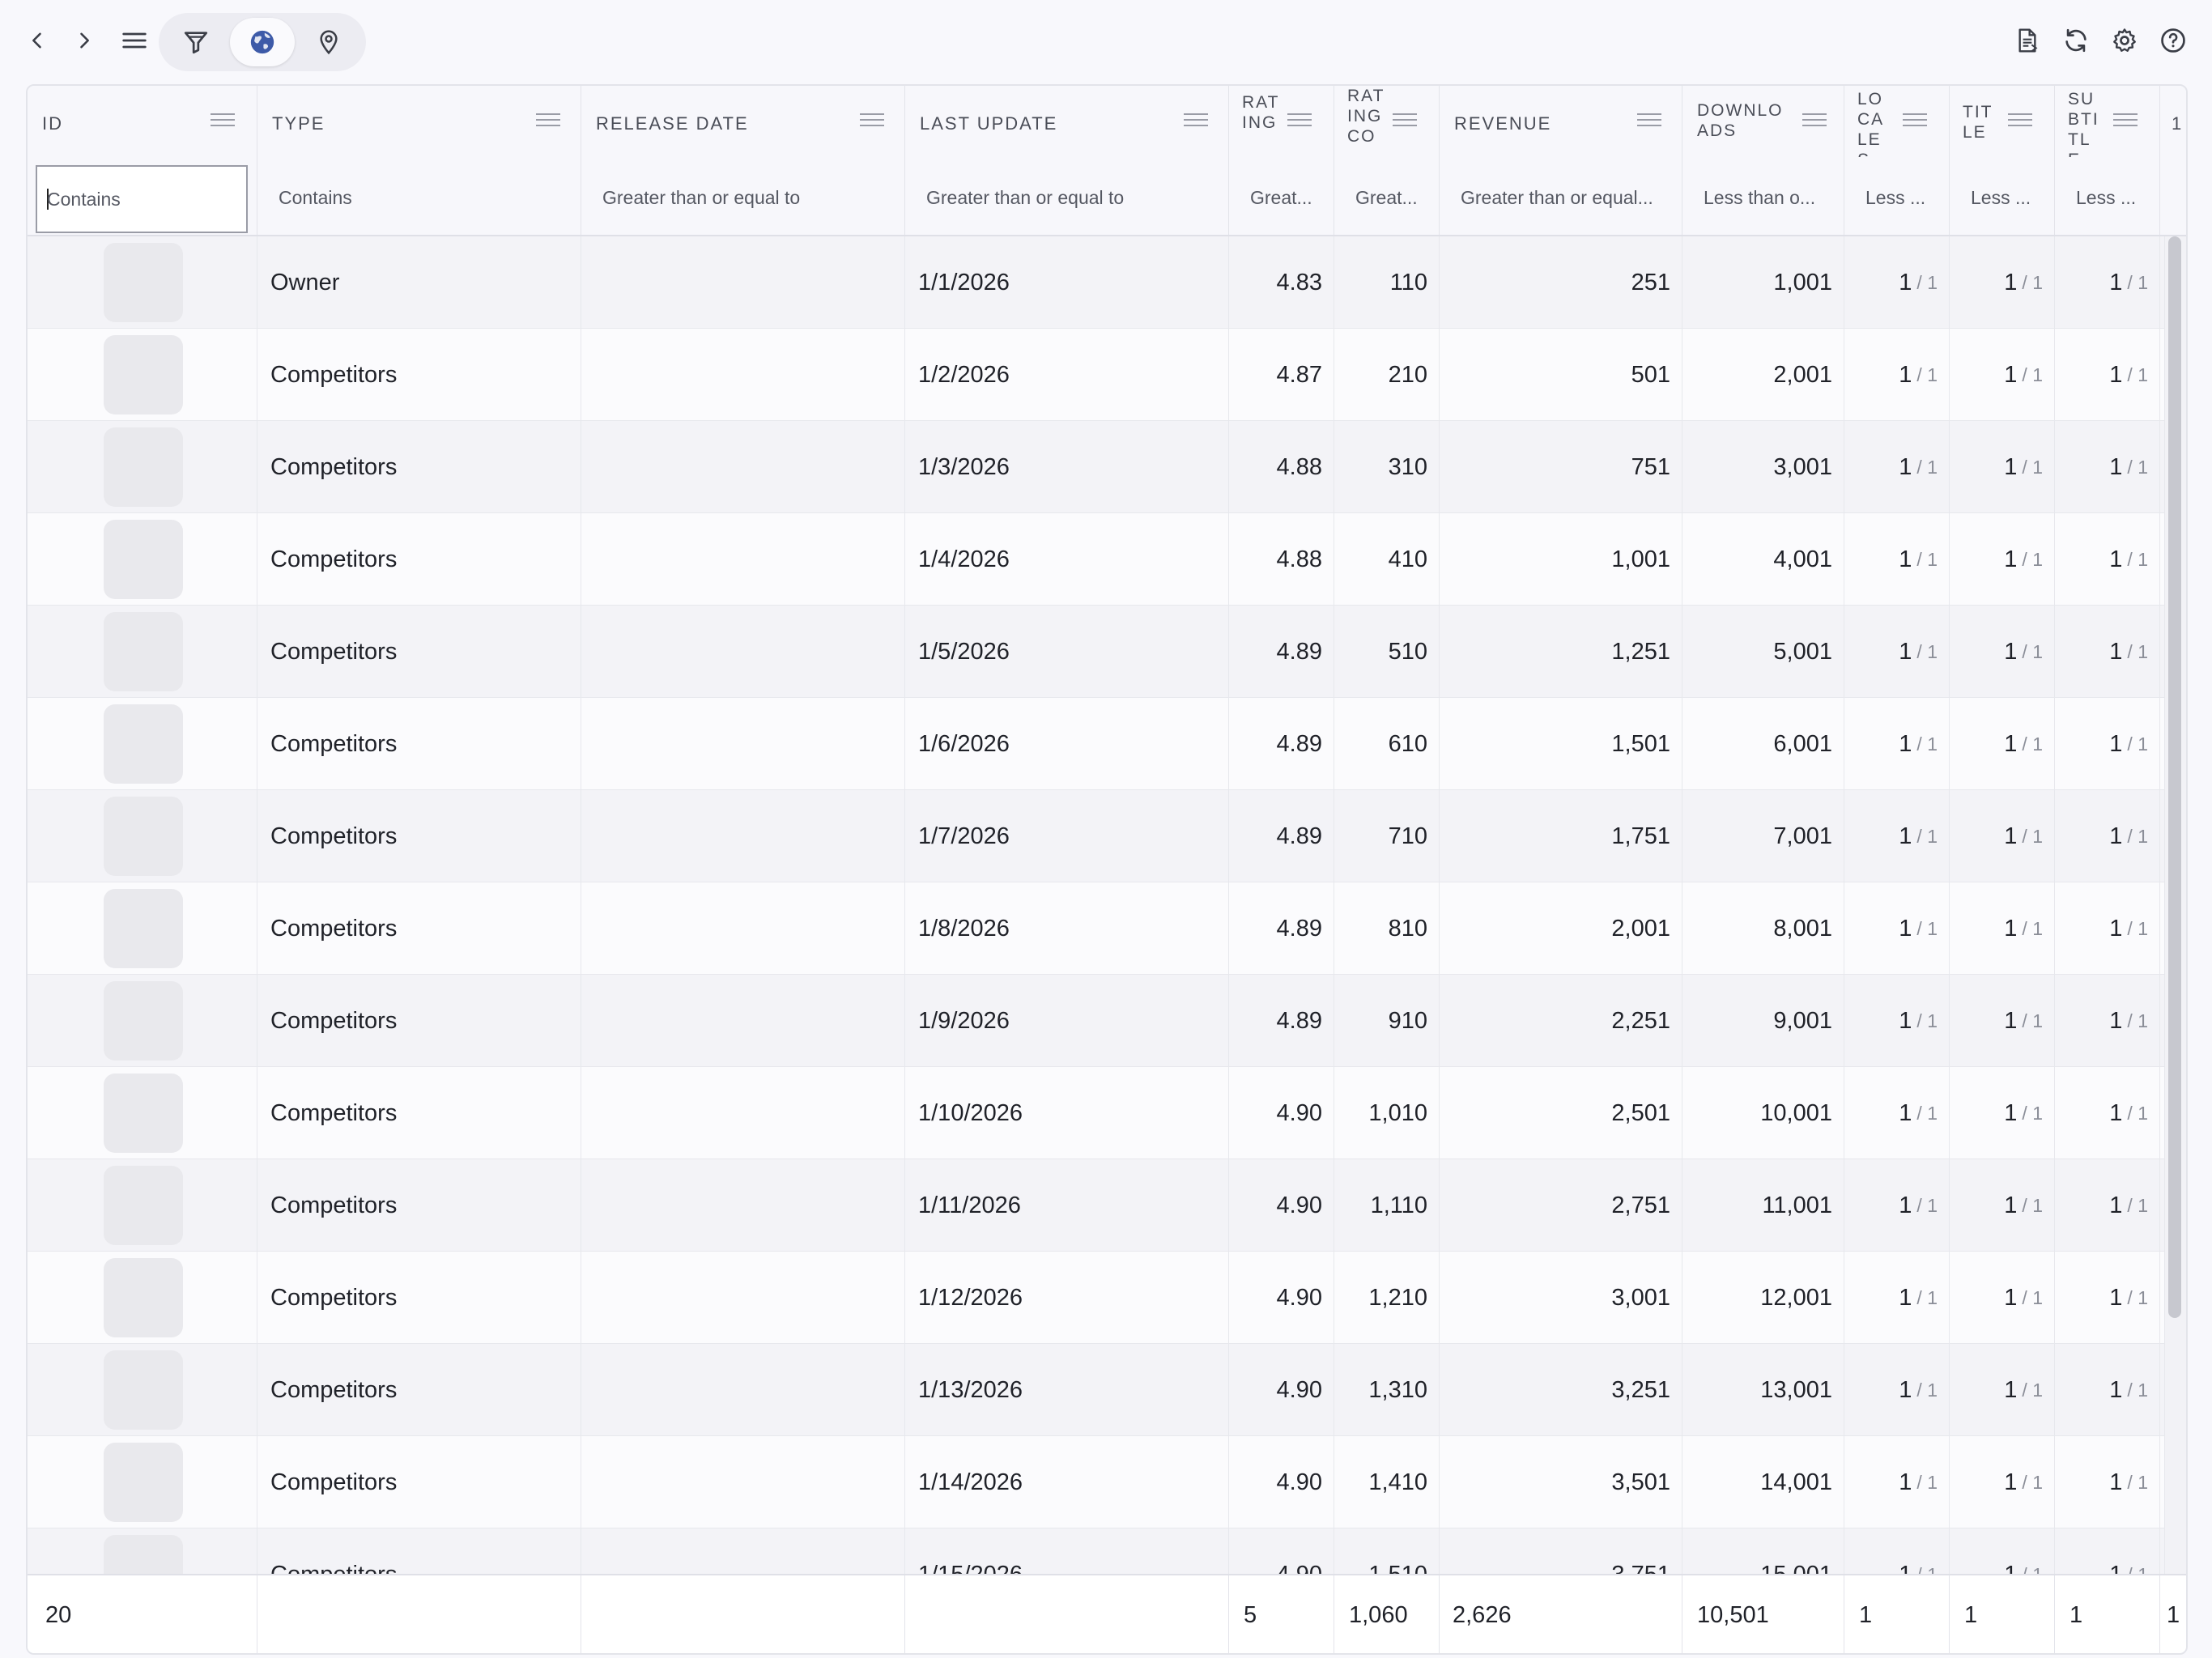 The width and height of the screenshot is (2212, 1658). I want to click on last-update-cell: 1/14/2026, so click(1067, 1482).